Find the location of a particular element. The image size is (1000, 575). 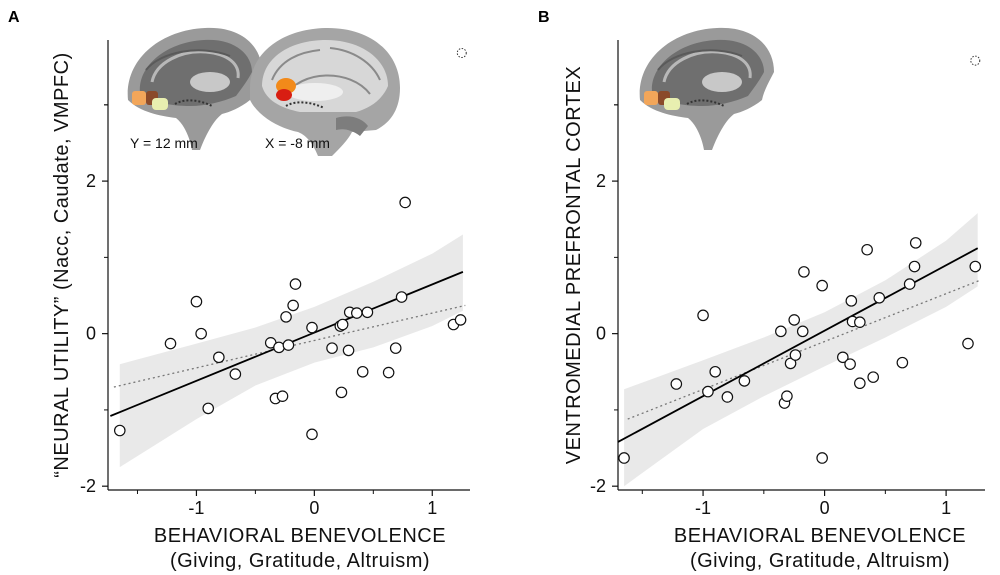

brain-images-a is located at coordinates (263, 91).